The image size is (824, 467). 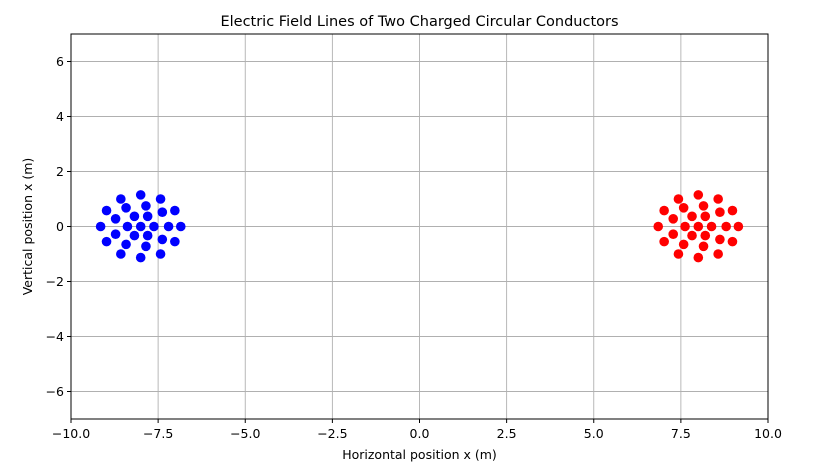 What do you see at coordinates (594, 433) in the screenshot?
I see `x-tick-label: 5.0` at bounding box center [594, 433].